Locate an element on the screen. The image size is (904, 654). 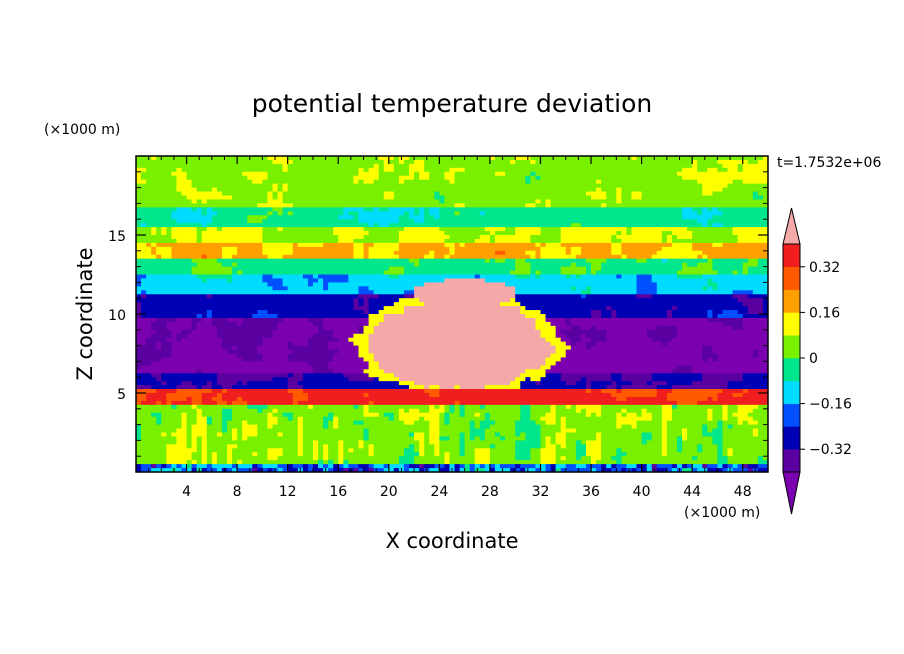
x-tick-label: 48 is located at coordinates (743, 492).